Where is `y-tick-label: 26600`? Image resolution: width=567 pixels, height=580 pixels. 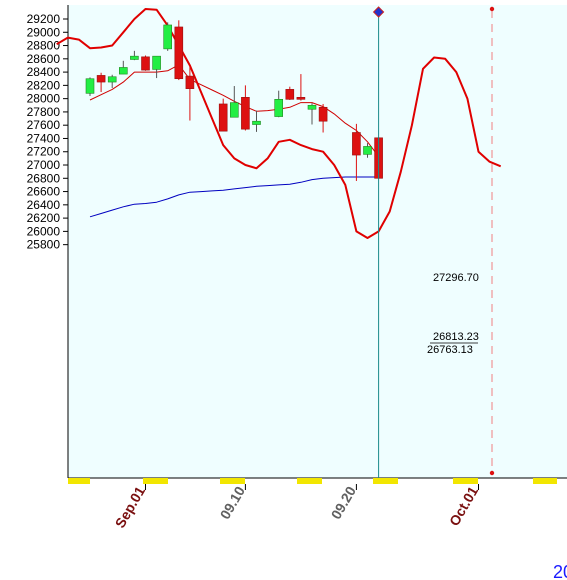
y-tick-label: 26600 is located at coordinates (44, 192).